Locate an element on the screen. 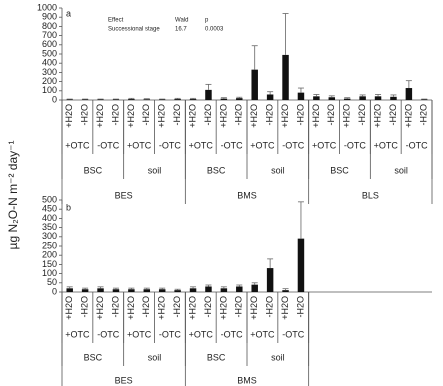 The width and height of the screenshot is (443, 386). annotation: p is located at coordinates (207, 21).